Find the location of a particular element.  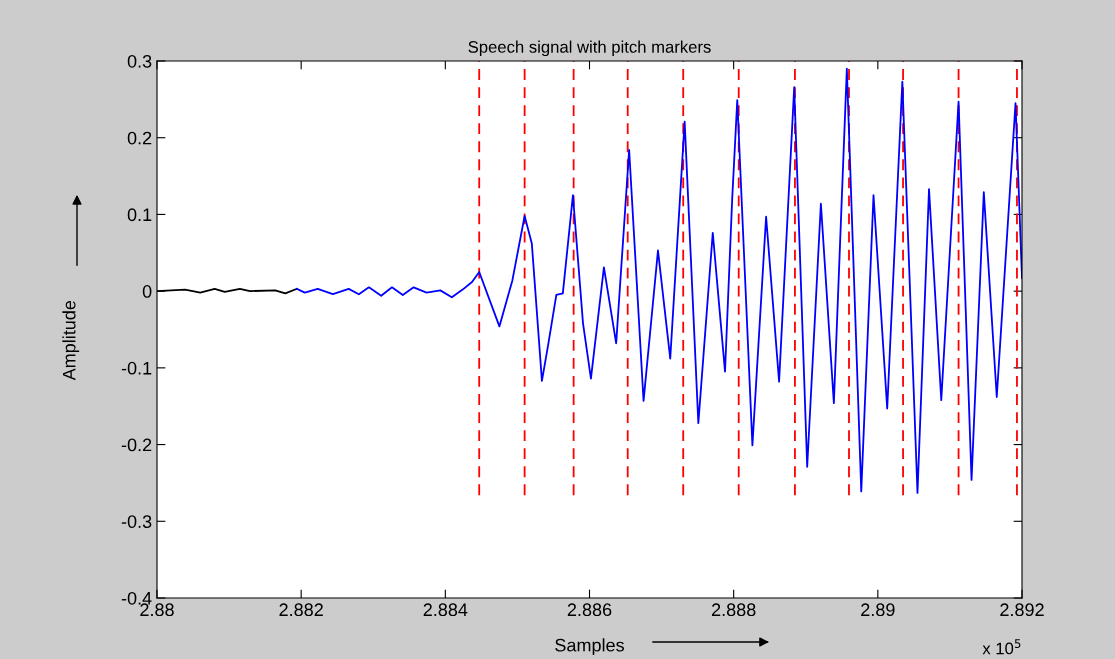

y-tick-label: -0.4 is located at coordinates (136, 598).